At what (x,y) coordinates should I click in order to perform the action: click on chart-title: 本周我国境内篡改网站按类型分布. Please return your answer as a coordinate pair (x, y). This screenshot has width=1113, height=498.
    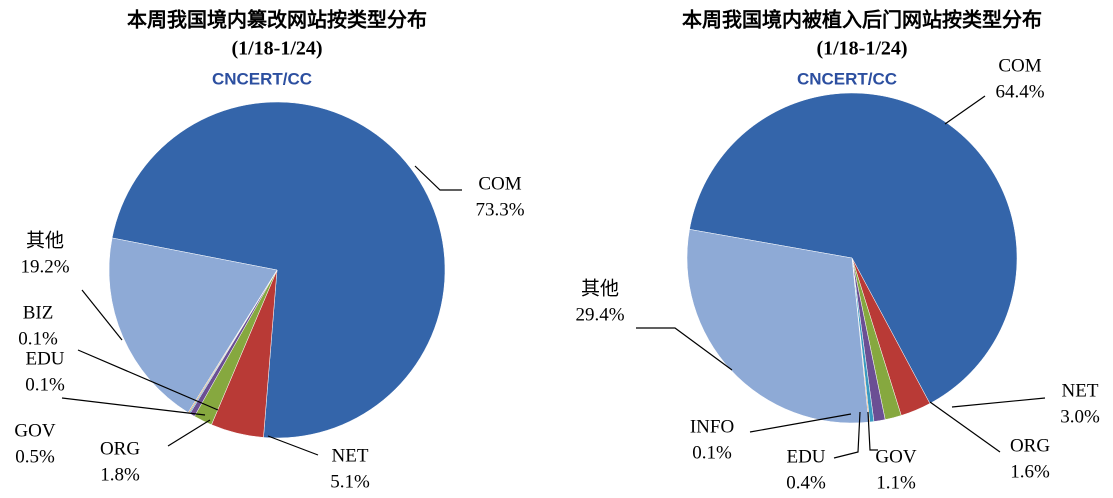
    Looking at the image, I should click on (277, 20).